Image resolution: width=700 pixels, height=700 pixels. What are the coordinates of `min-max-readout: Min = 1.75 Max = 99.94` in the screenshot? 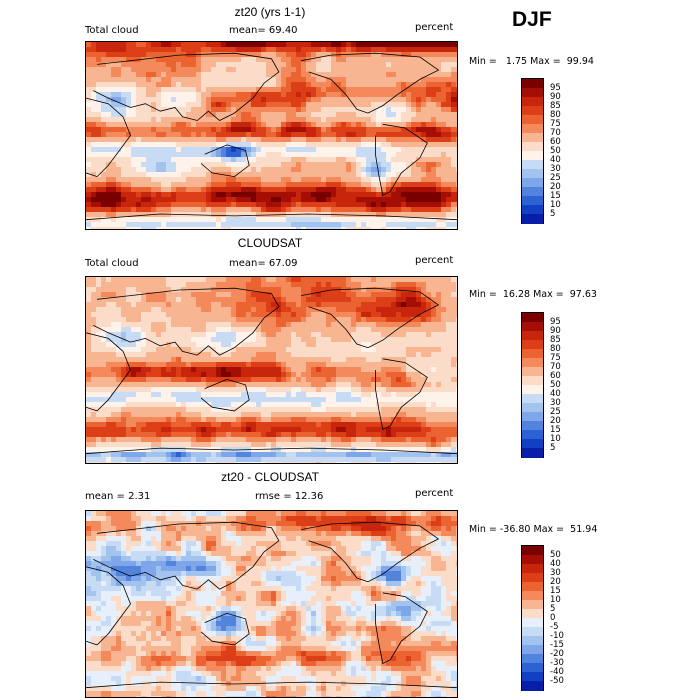 It's located at (531, 61).